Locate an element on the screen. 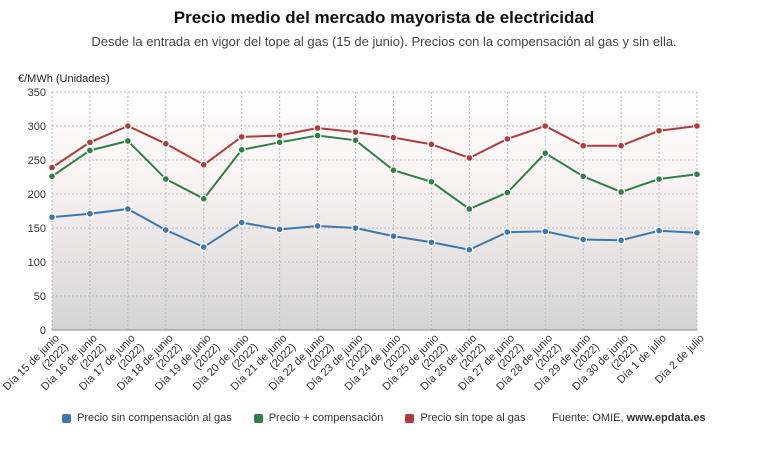  y-tick-label: 100 is located at coordinates (37, 263).